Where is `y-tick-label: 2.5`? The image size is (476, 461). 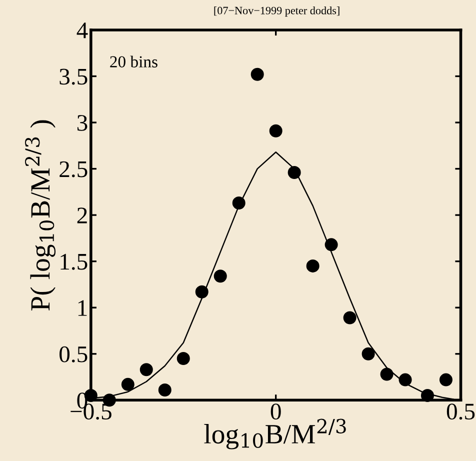
y-tick-label: 2.5 is located at coordinates (74, 169).